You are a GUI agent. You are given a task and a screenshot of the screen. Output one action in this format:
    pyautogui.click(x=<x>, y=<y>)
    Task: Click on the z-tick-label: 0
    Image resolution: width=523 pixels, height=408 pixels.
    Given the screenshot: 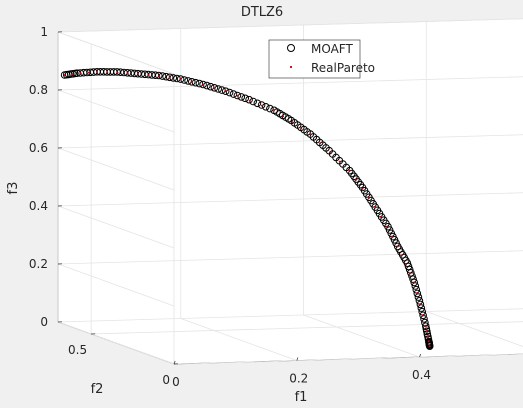 What is the action you would take?
    pyautogui.click(x=44, y=322)
    